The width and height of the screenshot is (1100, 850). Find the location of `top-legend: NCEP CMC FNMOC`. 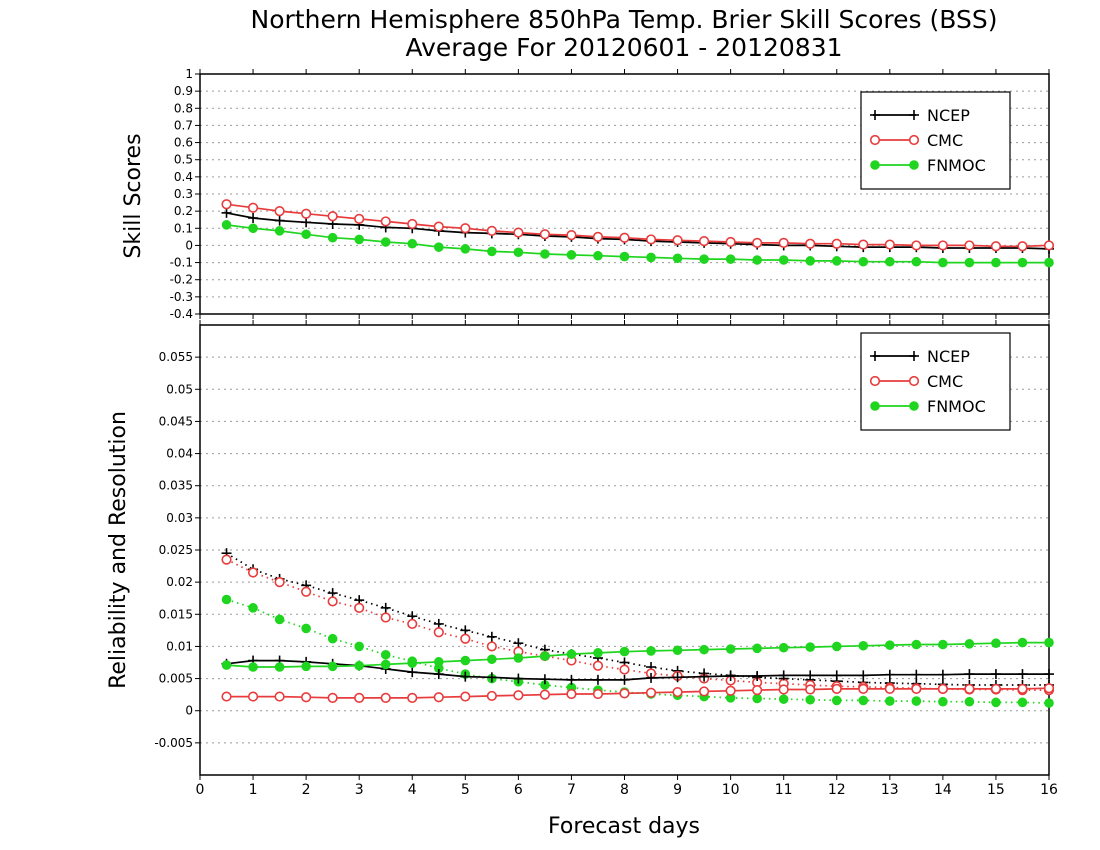

top-legend: NCEP CMC FNMOC is located at coordinates (935, 140).